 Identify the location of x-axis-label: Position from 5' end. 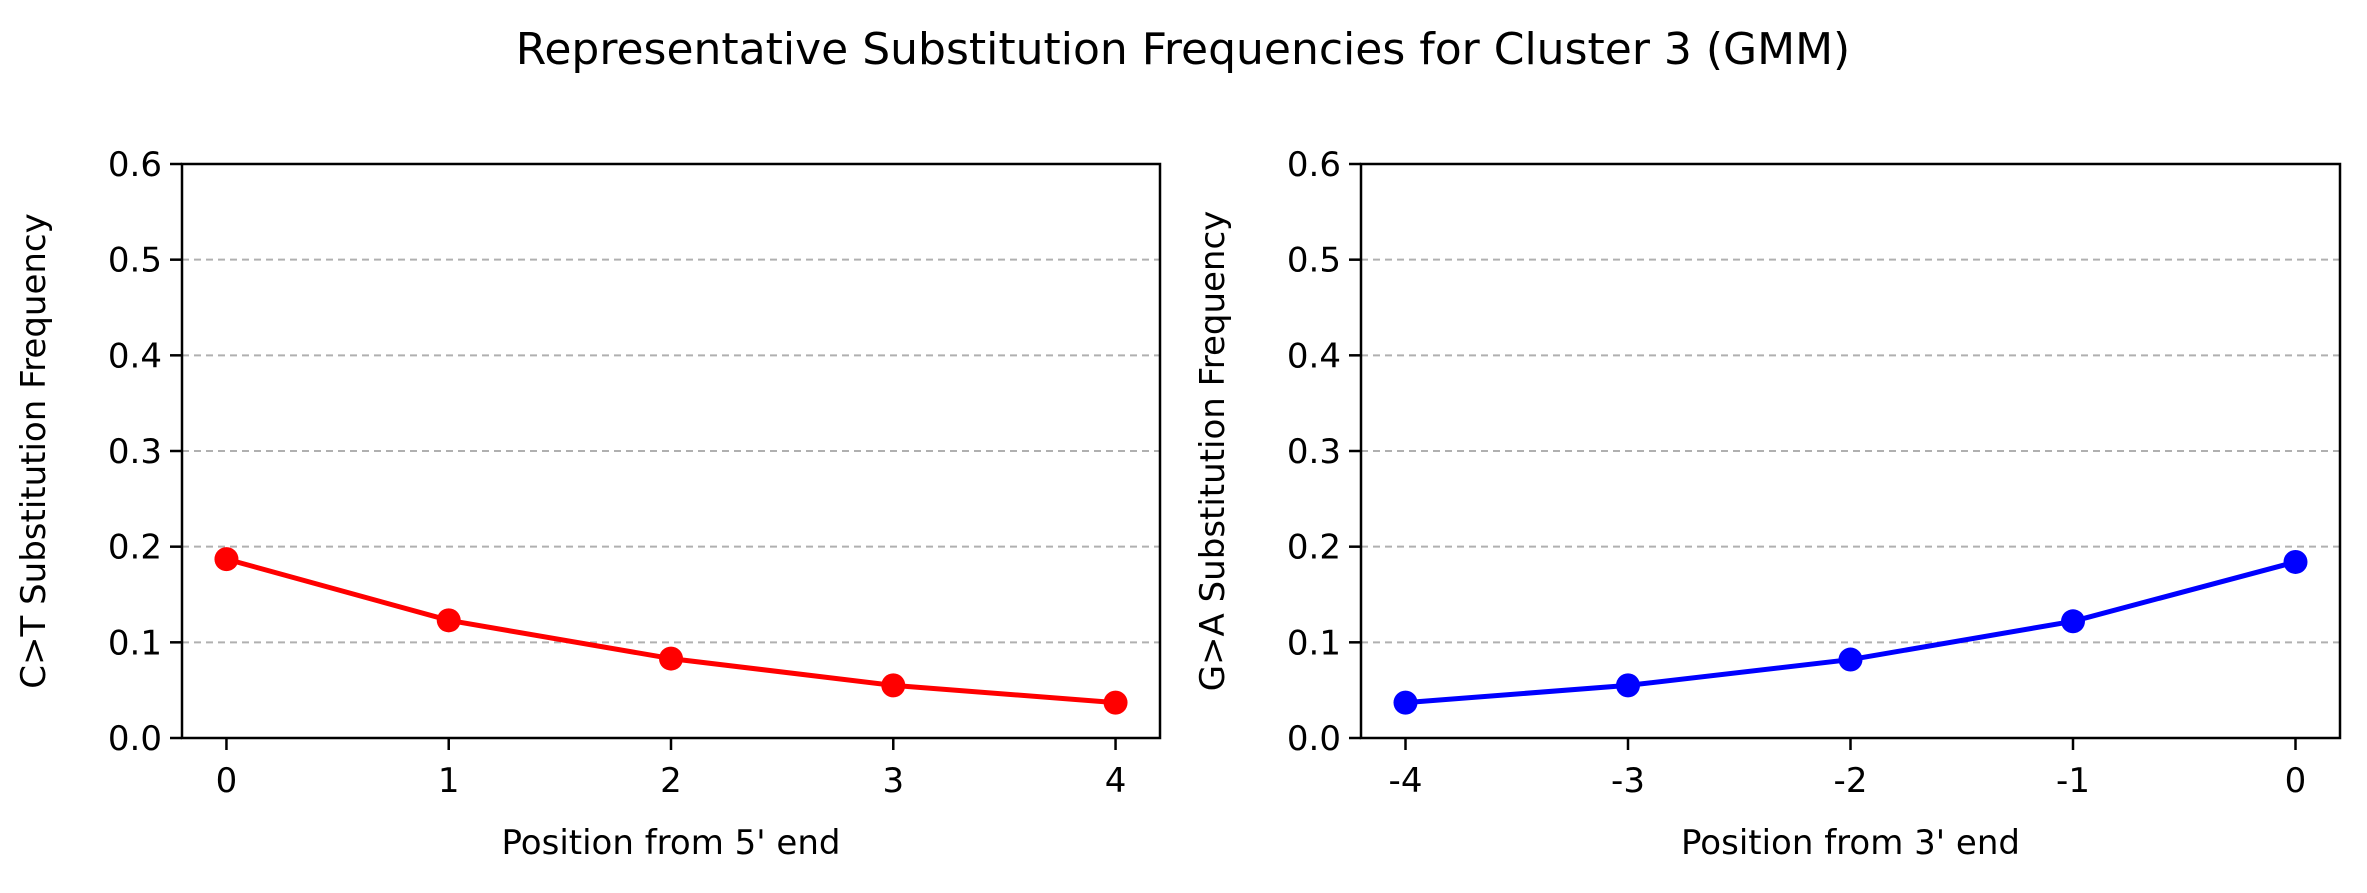
(671, 843).